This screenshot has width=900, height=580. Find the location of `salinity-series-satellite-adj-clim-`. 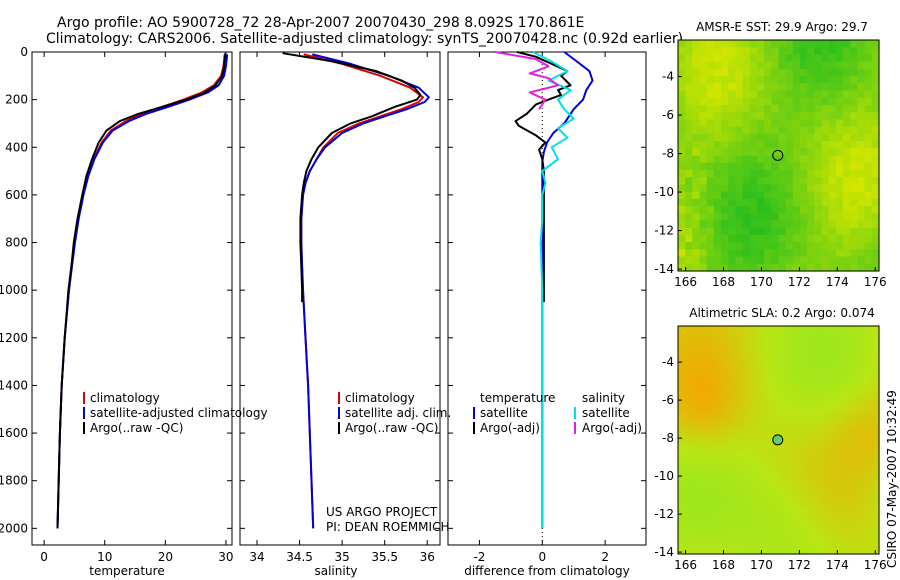

salinity-series-satellite-adj-clim- is located at coordinates (365, 291).